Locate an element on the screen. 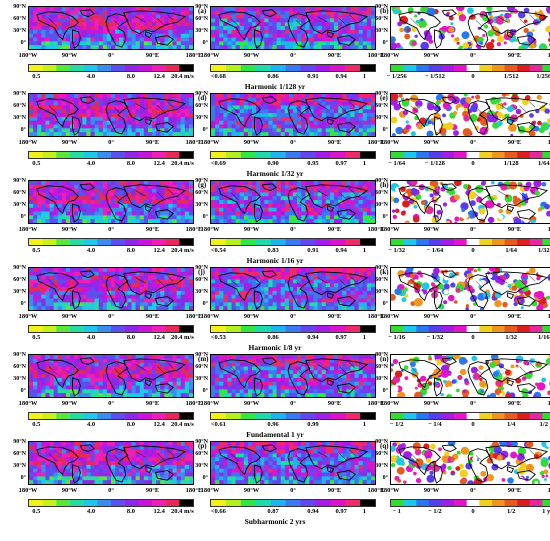  colorbar-tick-label: 0.97 is located at coordinates (341, 337).